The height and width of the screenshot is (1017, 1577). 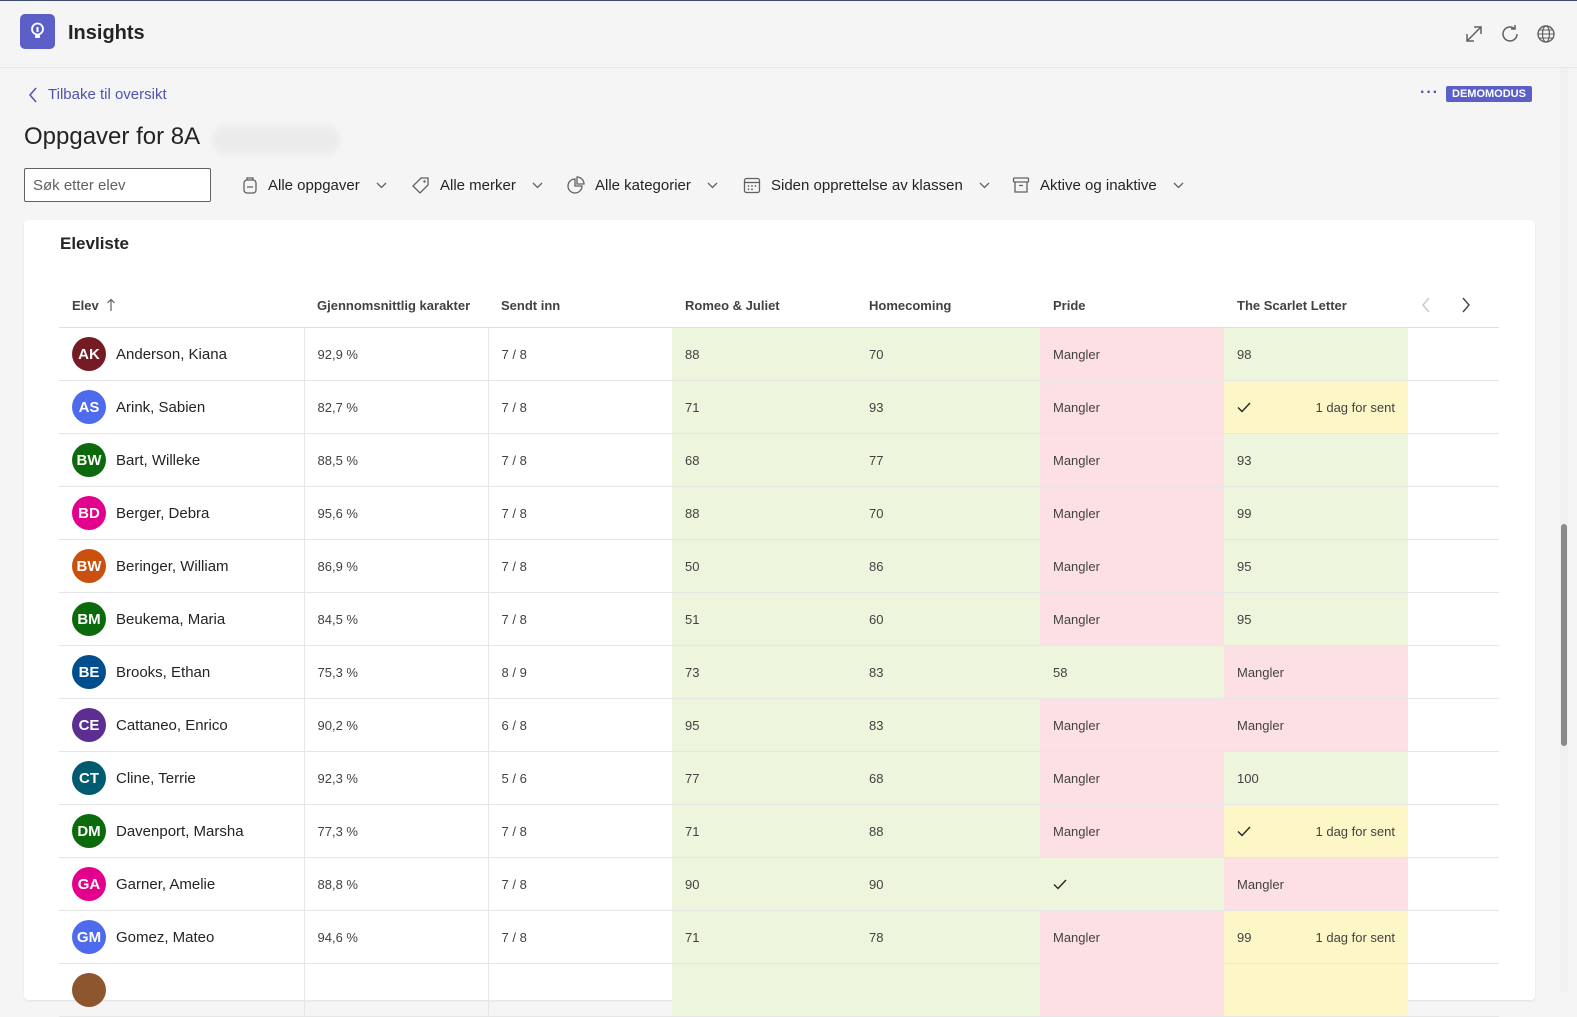 I want to click on table-row: BE Brooks, Ethan 75,3 % 8 / 9 73 83 58 Mangler, so click(x=779, y=672).